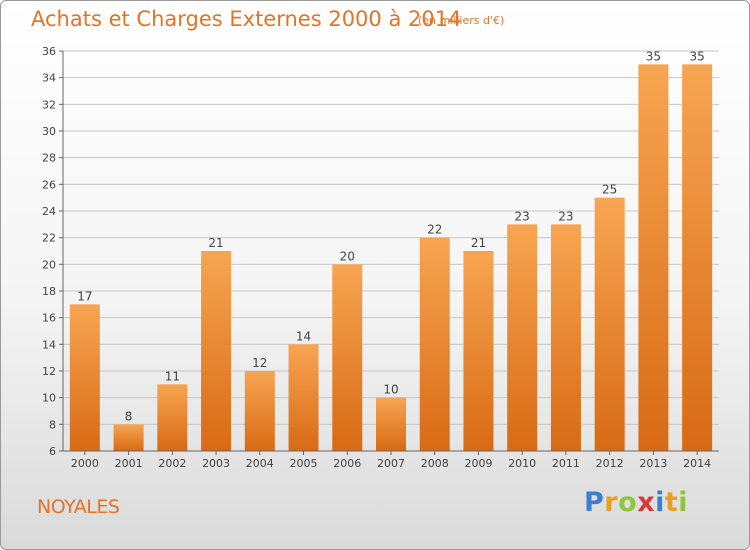  Describe the element at coordinates (129, 463) in the screenshot. I see `x-tick-label: 2001` at that location.